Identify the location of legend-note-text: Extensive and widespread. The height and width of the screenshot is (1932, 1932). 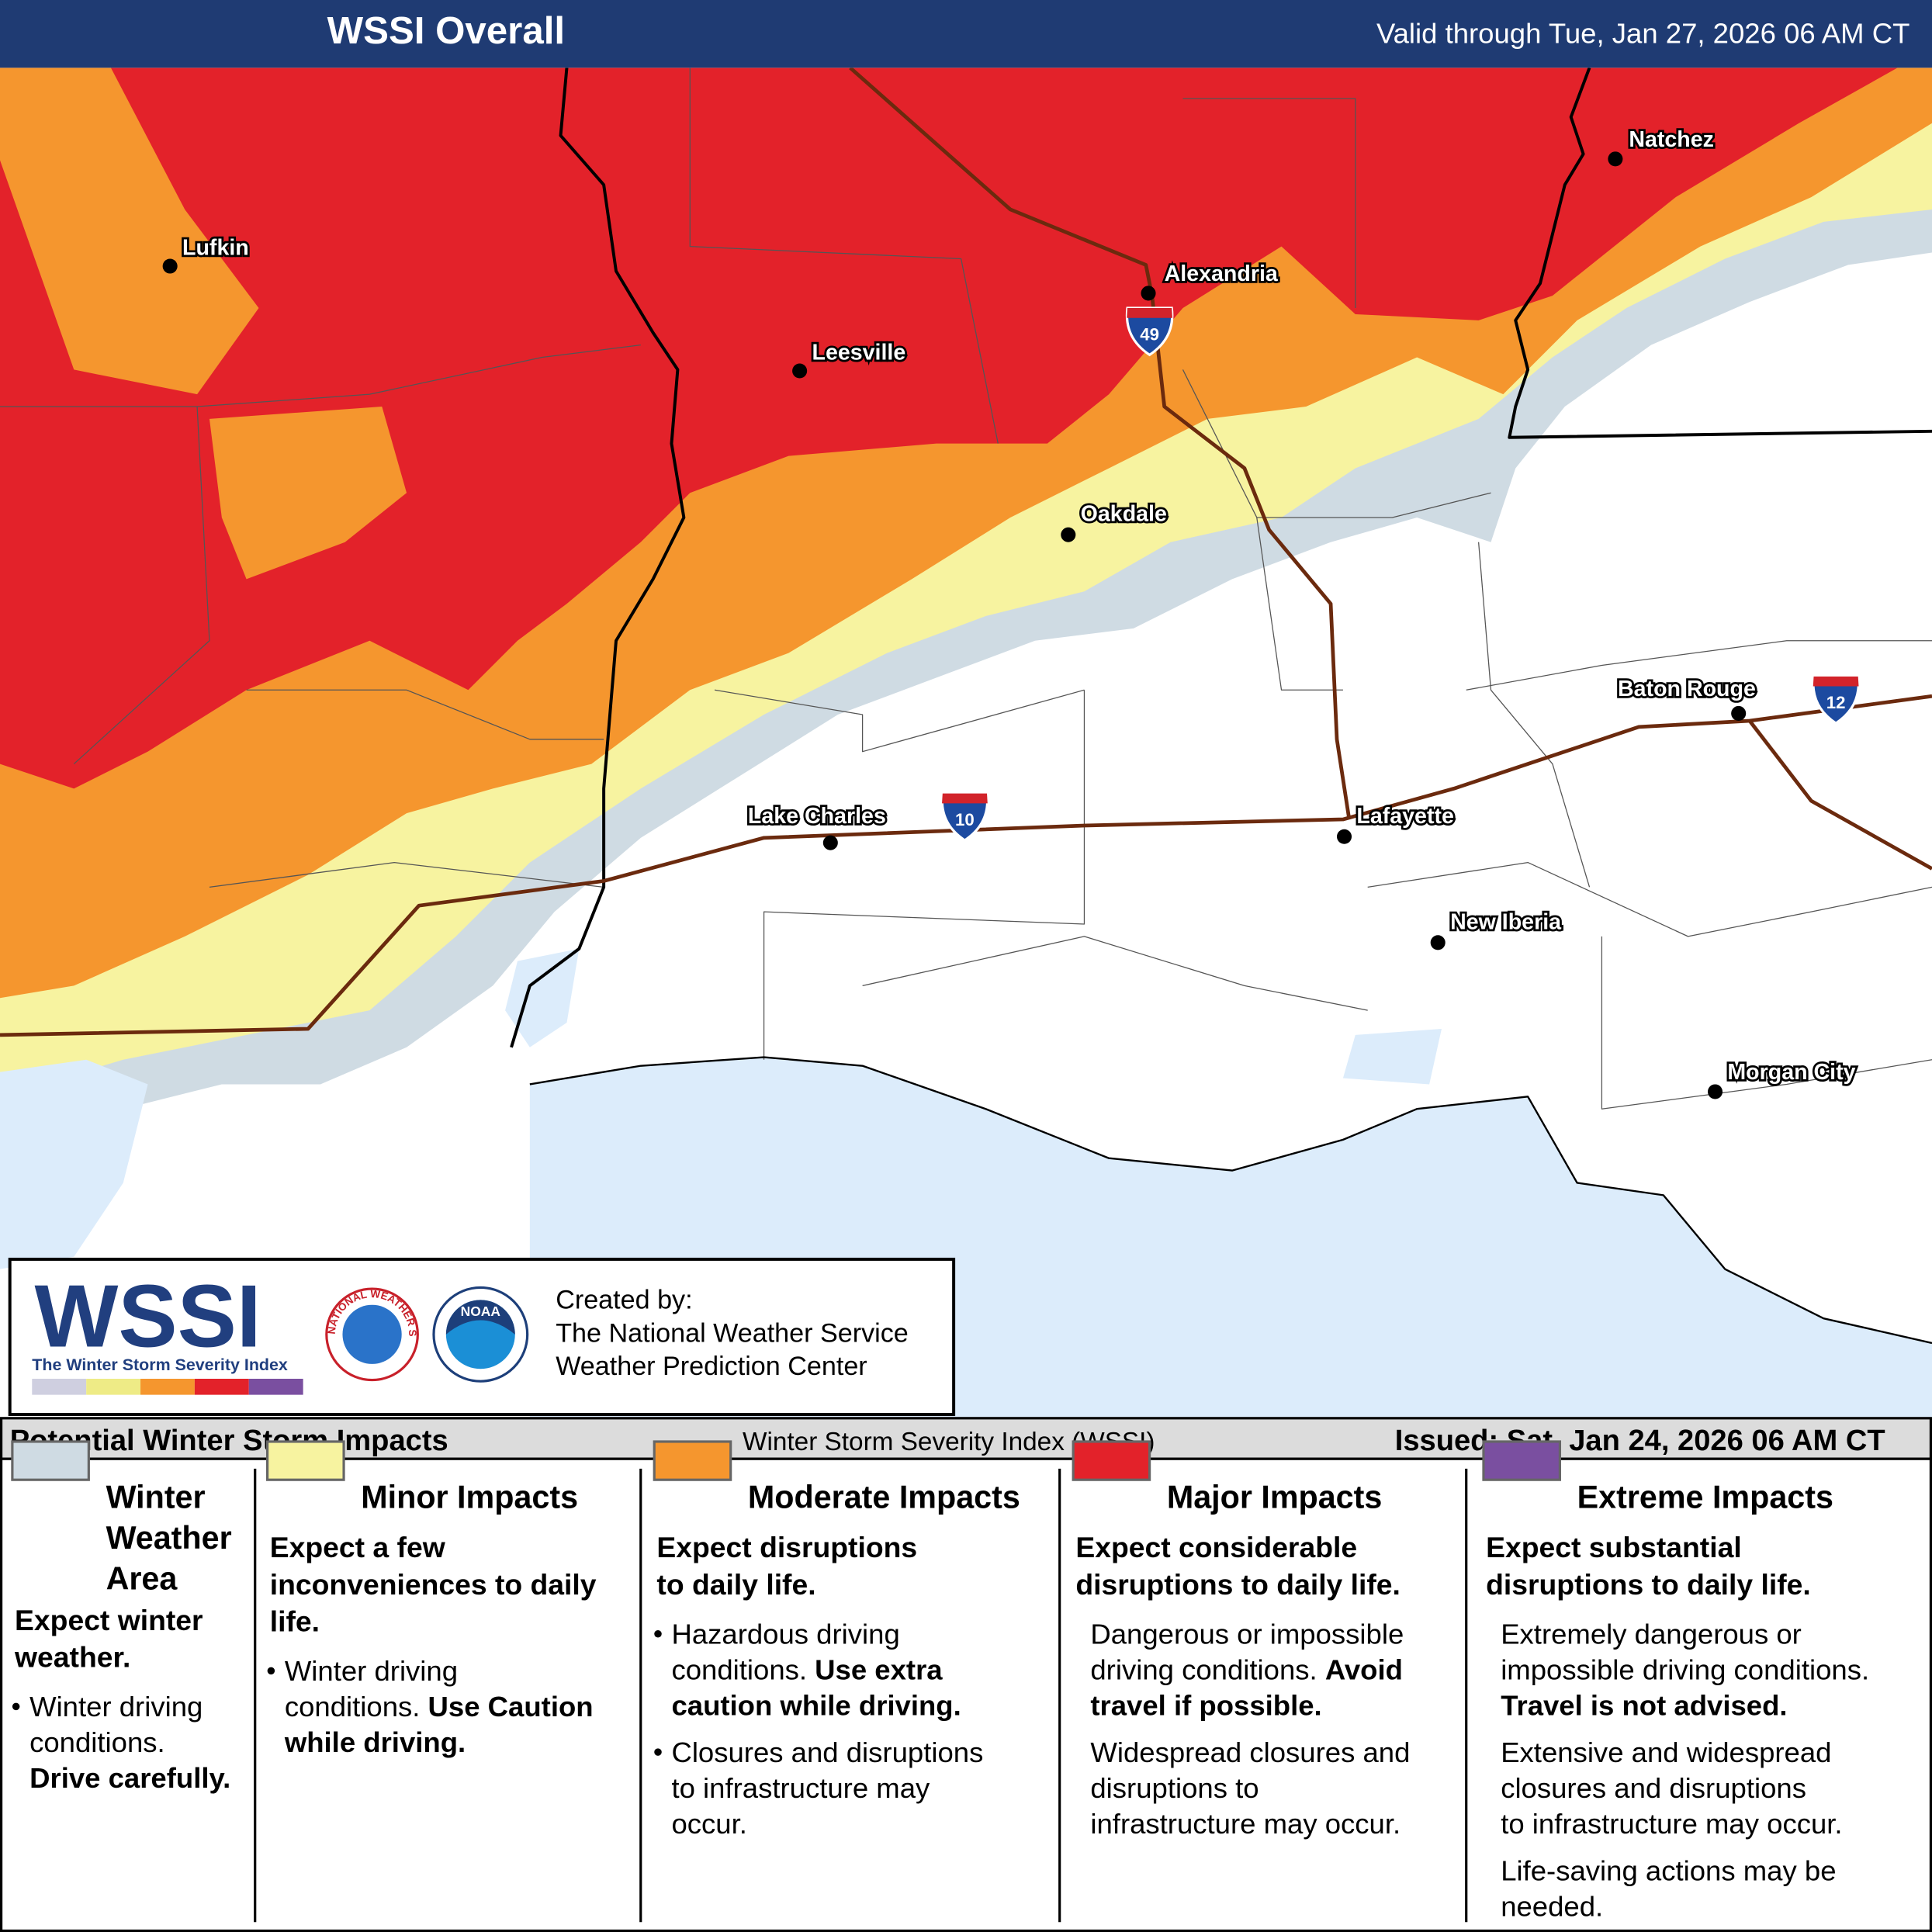
(1666, 1752).